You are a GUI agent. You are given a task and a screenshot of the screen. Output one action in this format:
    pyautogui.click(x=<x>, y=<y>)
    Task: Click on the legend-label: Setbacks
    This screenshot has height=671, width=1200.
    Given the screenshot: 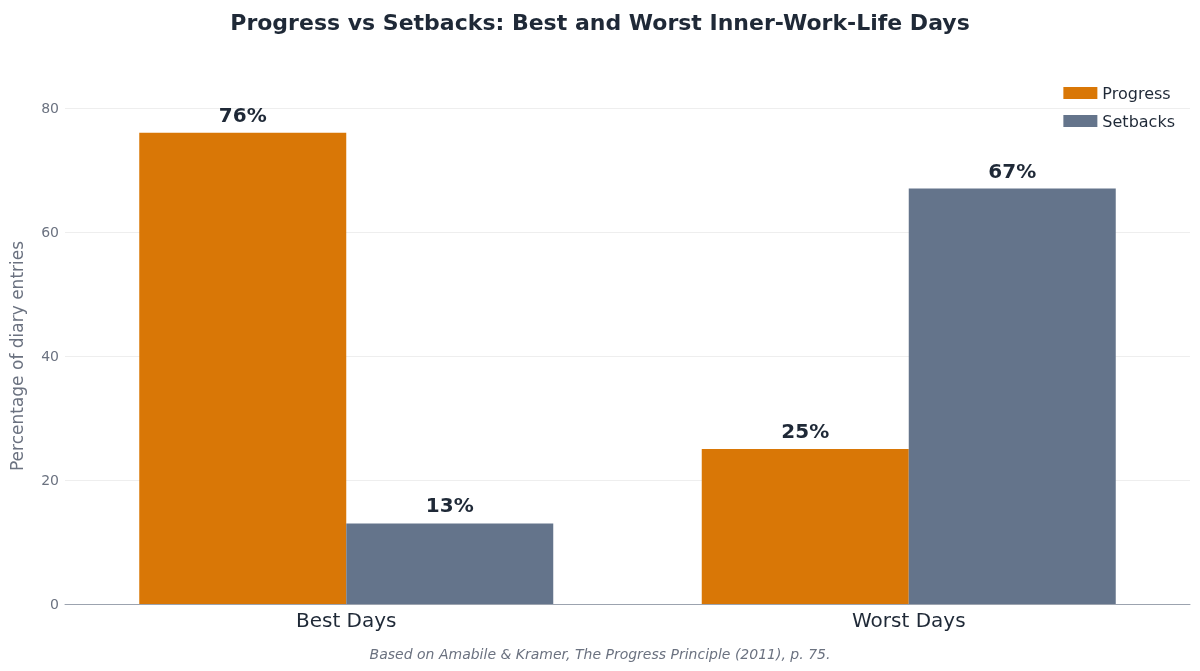 What is the action you would take?
    pyautogui.click(x=1139, y=121)
    